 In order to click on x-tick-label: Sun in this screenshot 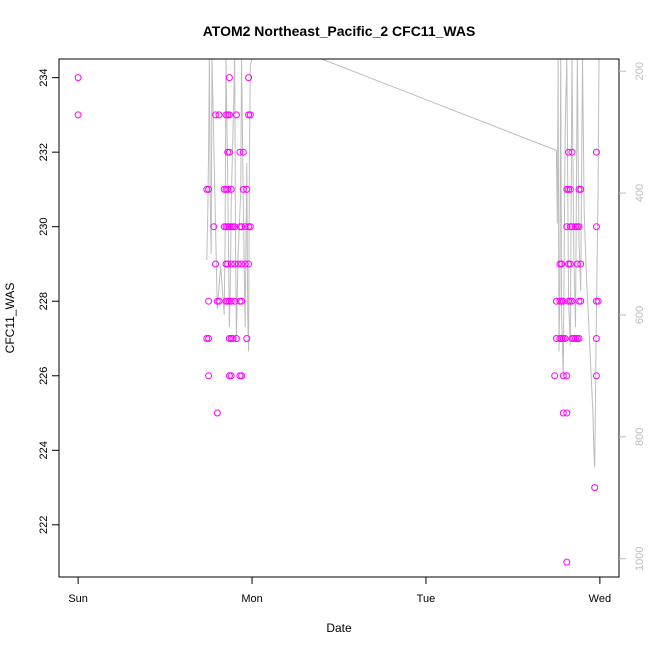, I will do `click(78, 599)`.